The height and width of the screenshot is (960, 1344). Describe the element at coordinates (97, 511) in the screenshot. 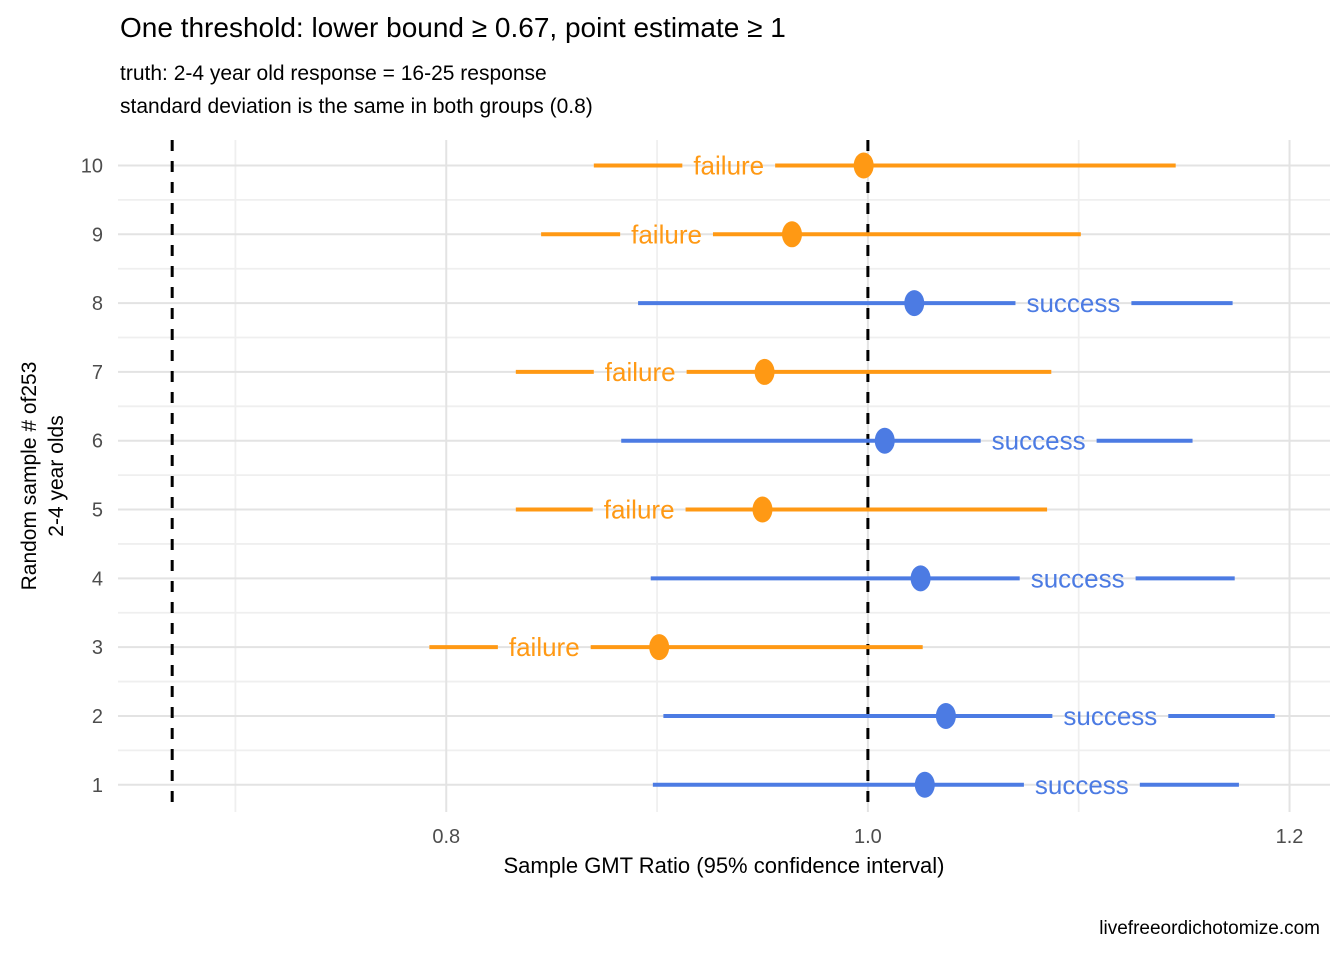

I see `y-tick-label: 5` at that location.